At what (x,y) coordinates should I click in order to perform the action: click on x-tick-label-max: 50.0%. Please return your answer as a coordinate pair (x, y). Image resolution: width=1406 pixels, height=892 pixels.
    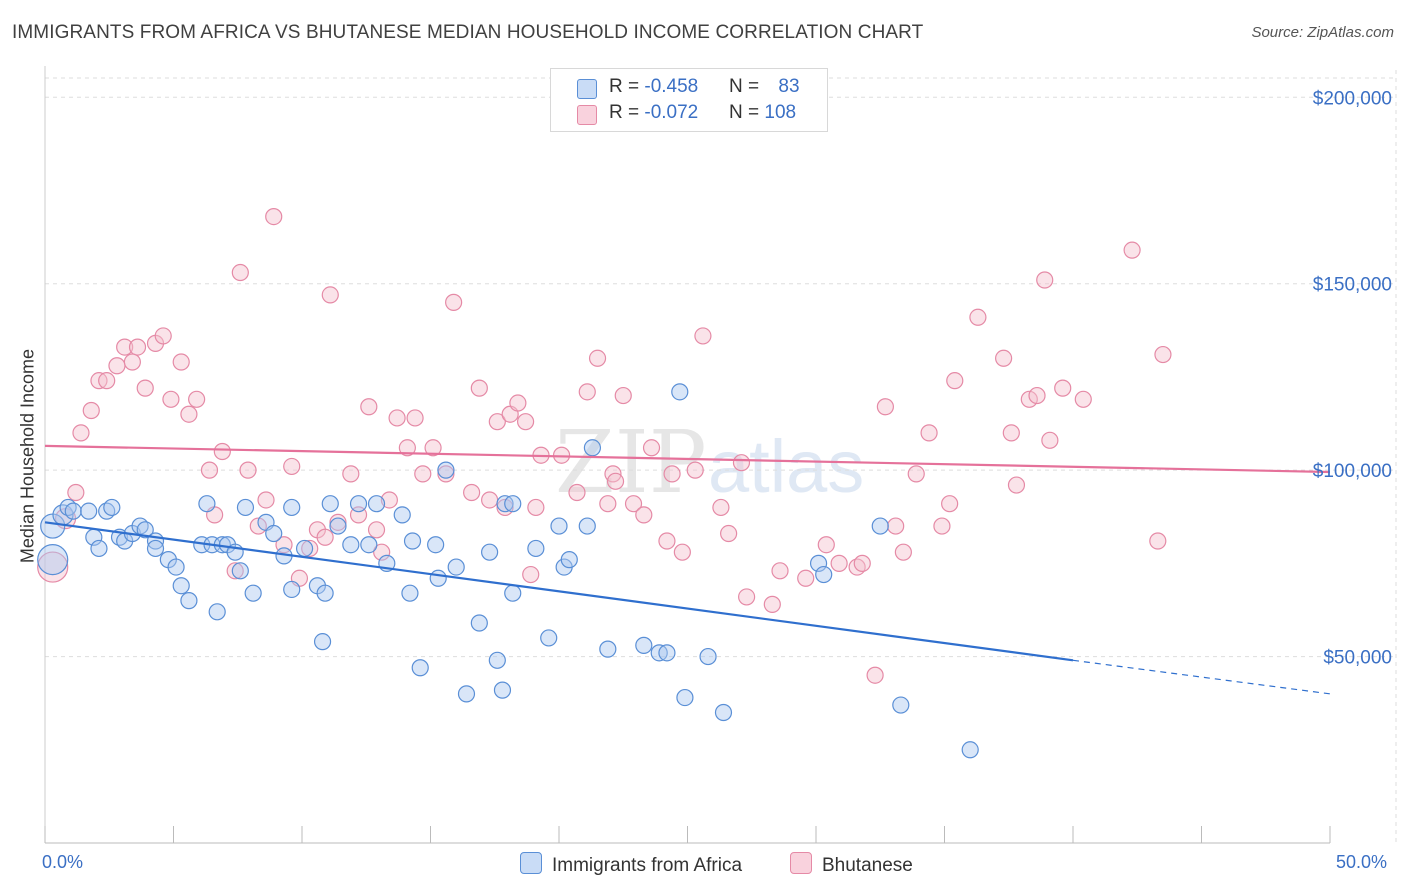
    Looking at the image, I should click on (1362, 862).